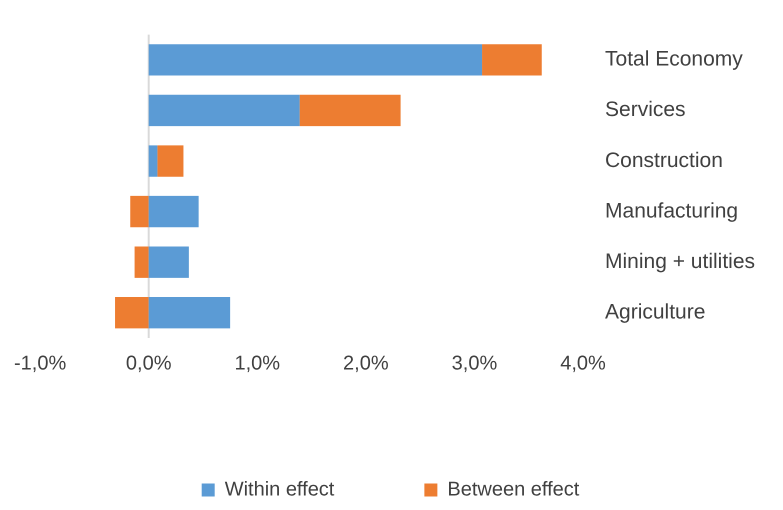 This screenshot has height=510, width=783. What do you see at coordinates (680, 261) in the screenshot?
I see `y-tick-label: Mining + utilities` at bounding box center [680, 261].